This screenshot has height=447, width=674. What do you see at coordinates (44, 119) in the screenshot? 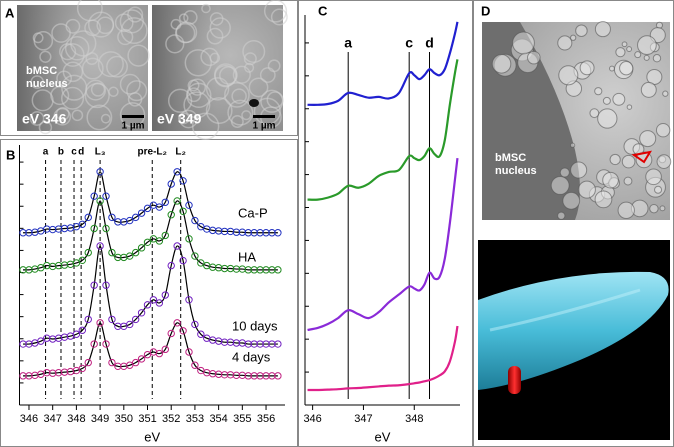
I see `energy-label: eV 346` at bounding box center [44, 119].